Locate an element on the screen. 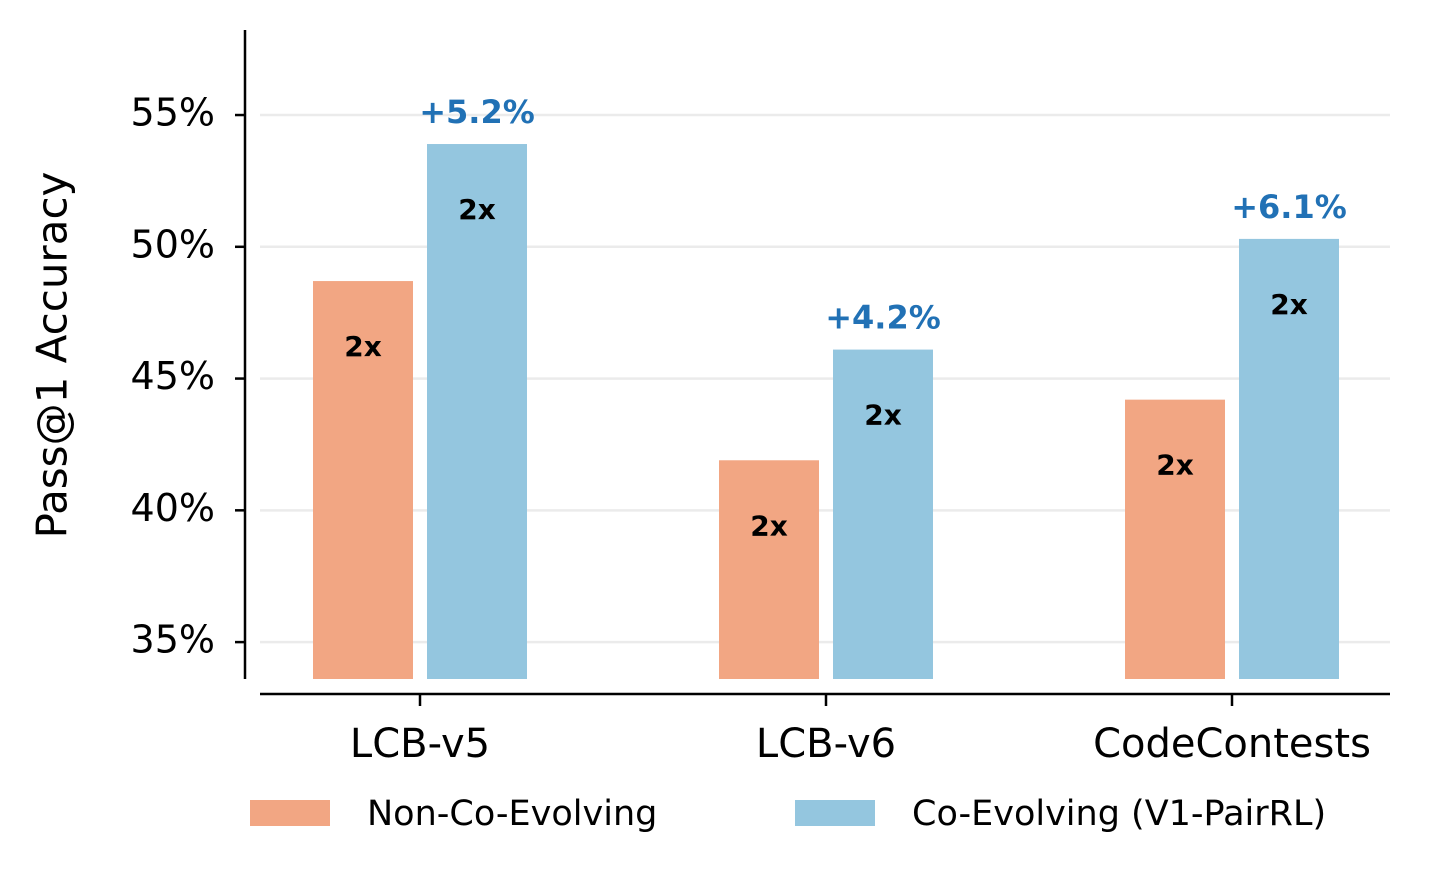 The image size is (1449, 883). y-tick-label: 35% is located at coordinates (173, 640).